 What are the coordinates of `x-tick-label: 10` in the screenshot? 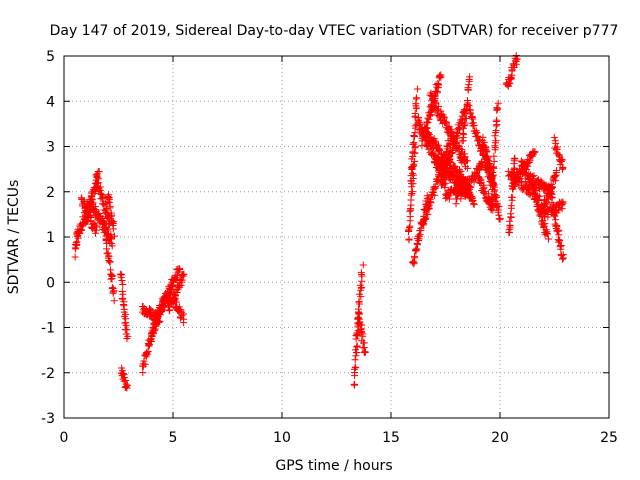 It's located at (282, 438).